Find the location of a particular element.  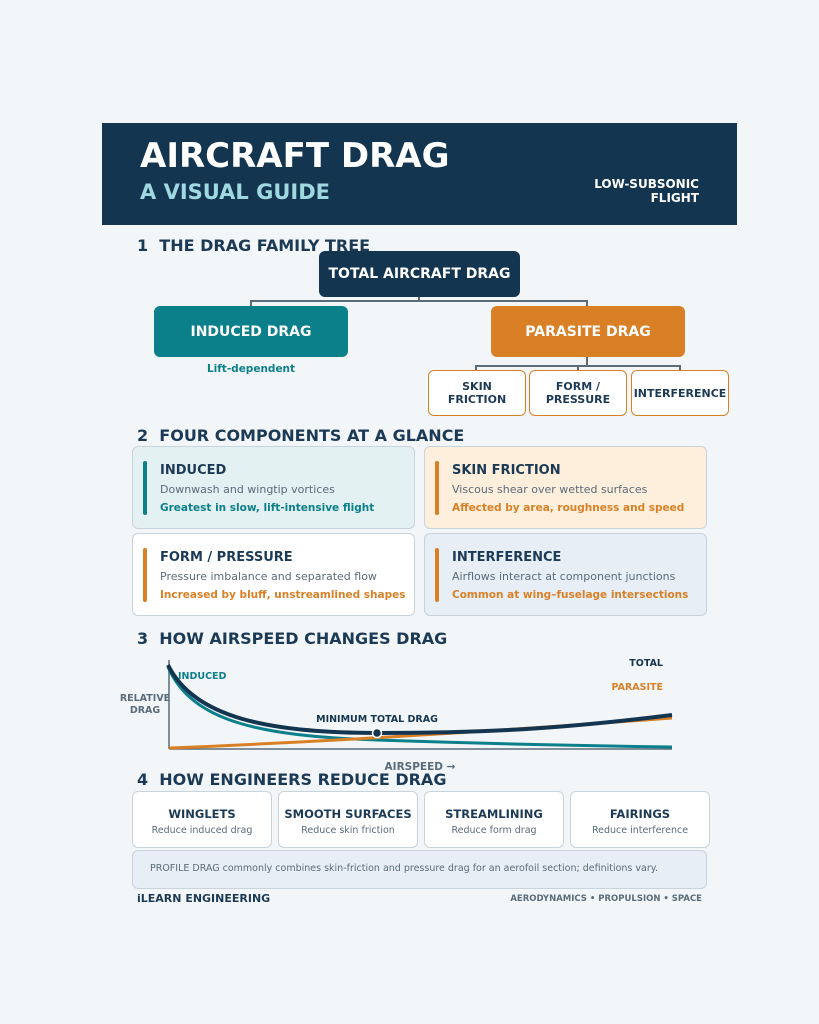

tree-note: Lift-dependent is located at coordinates (251, 369).